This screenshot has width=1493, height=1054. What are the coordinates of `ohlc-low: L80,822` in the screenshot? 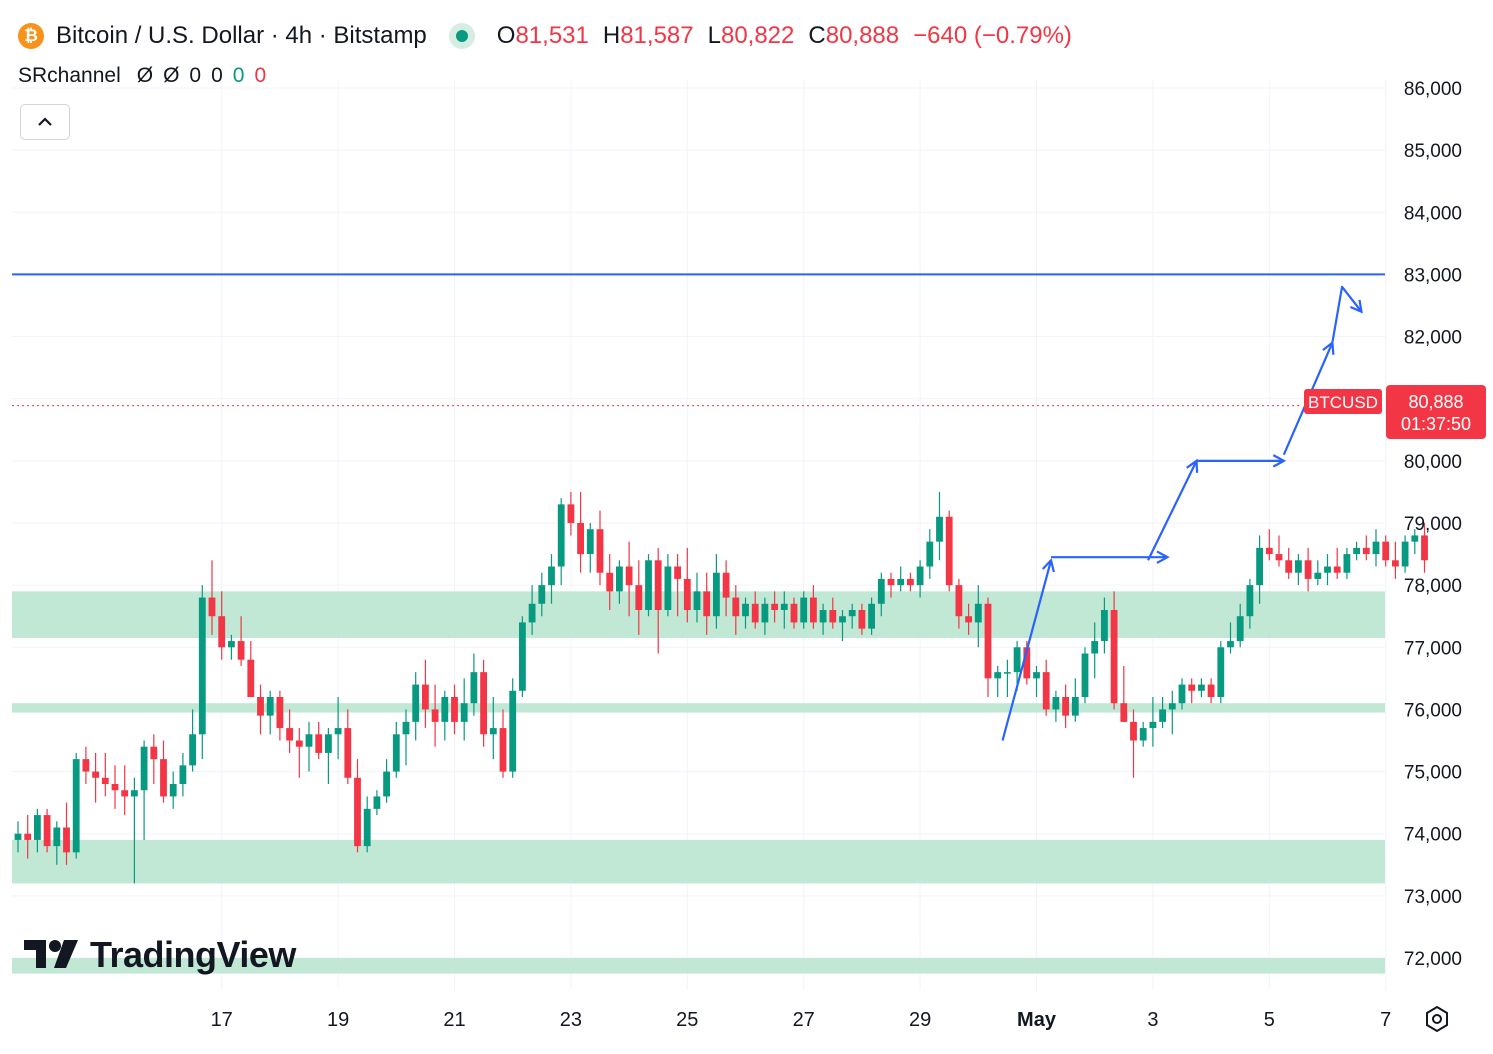 It's located at (751, 35).